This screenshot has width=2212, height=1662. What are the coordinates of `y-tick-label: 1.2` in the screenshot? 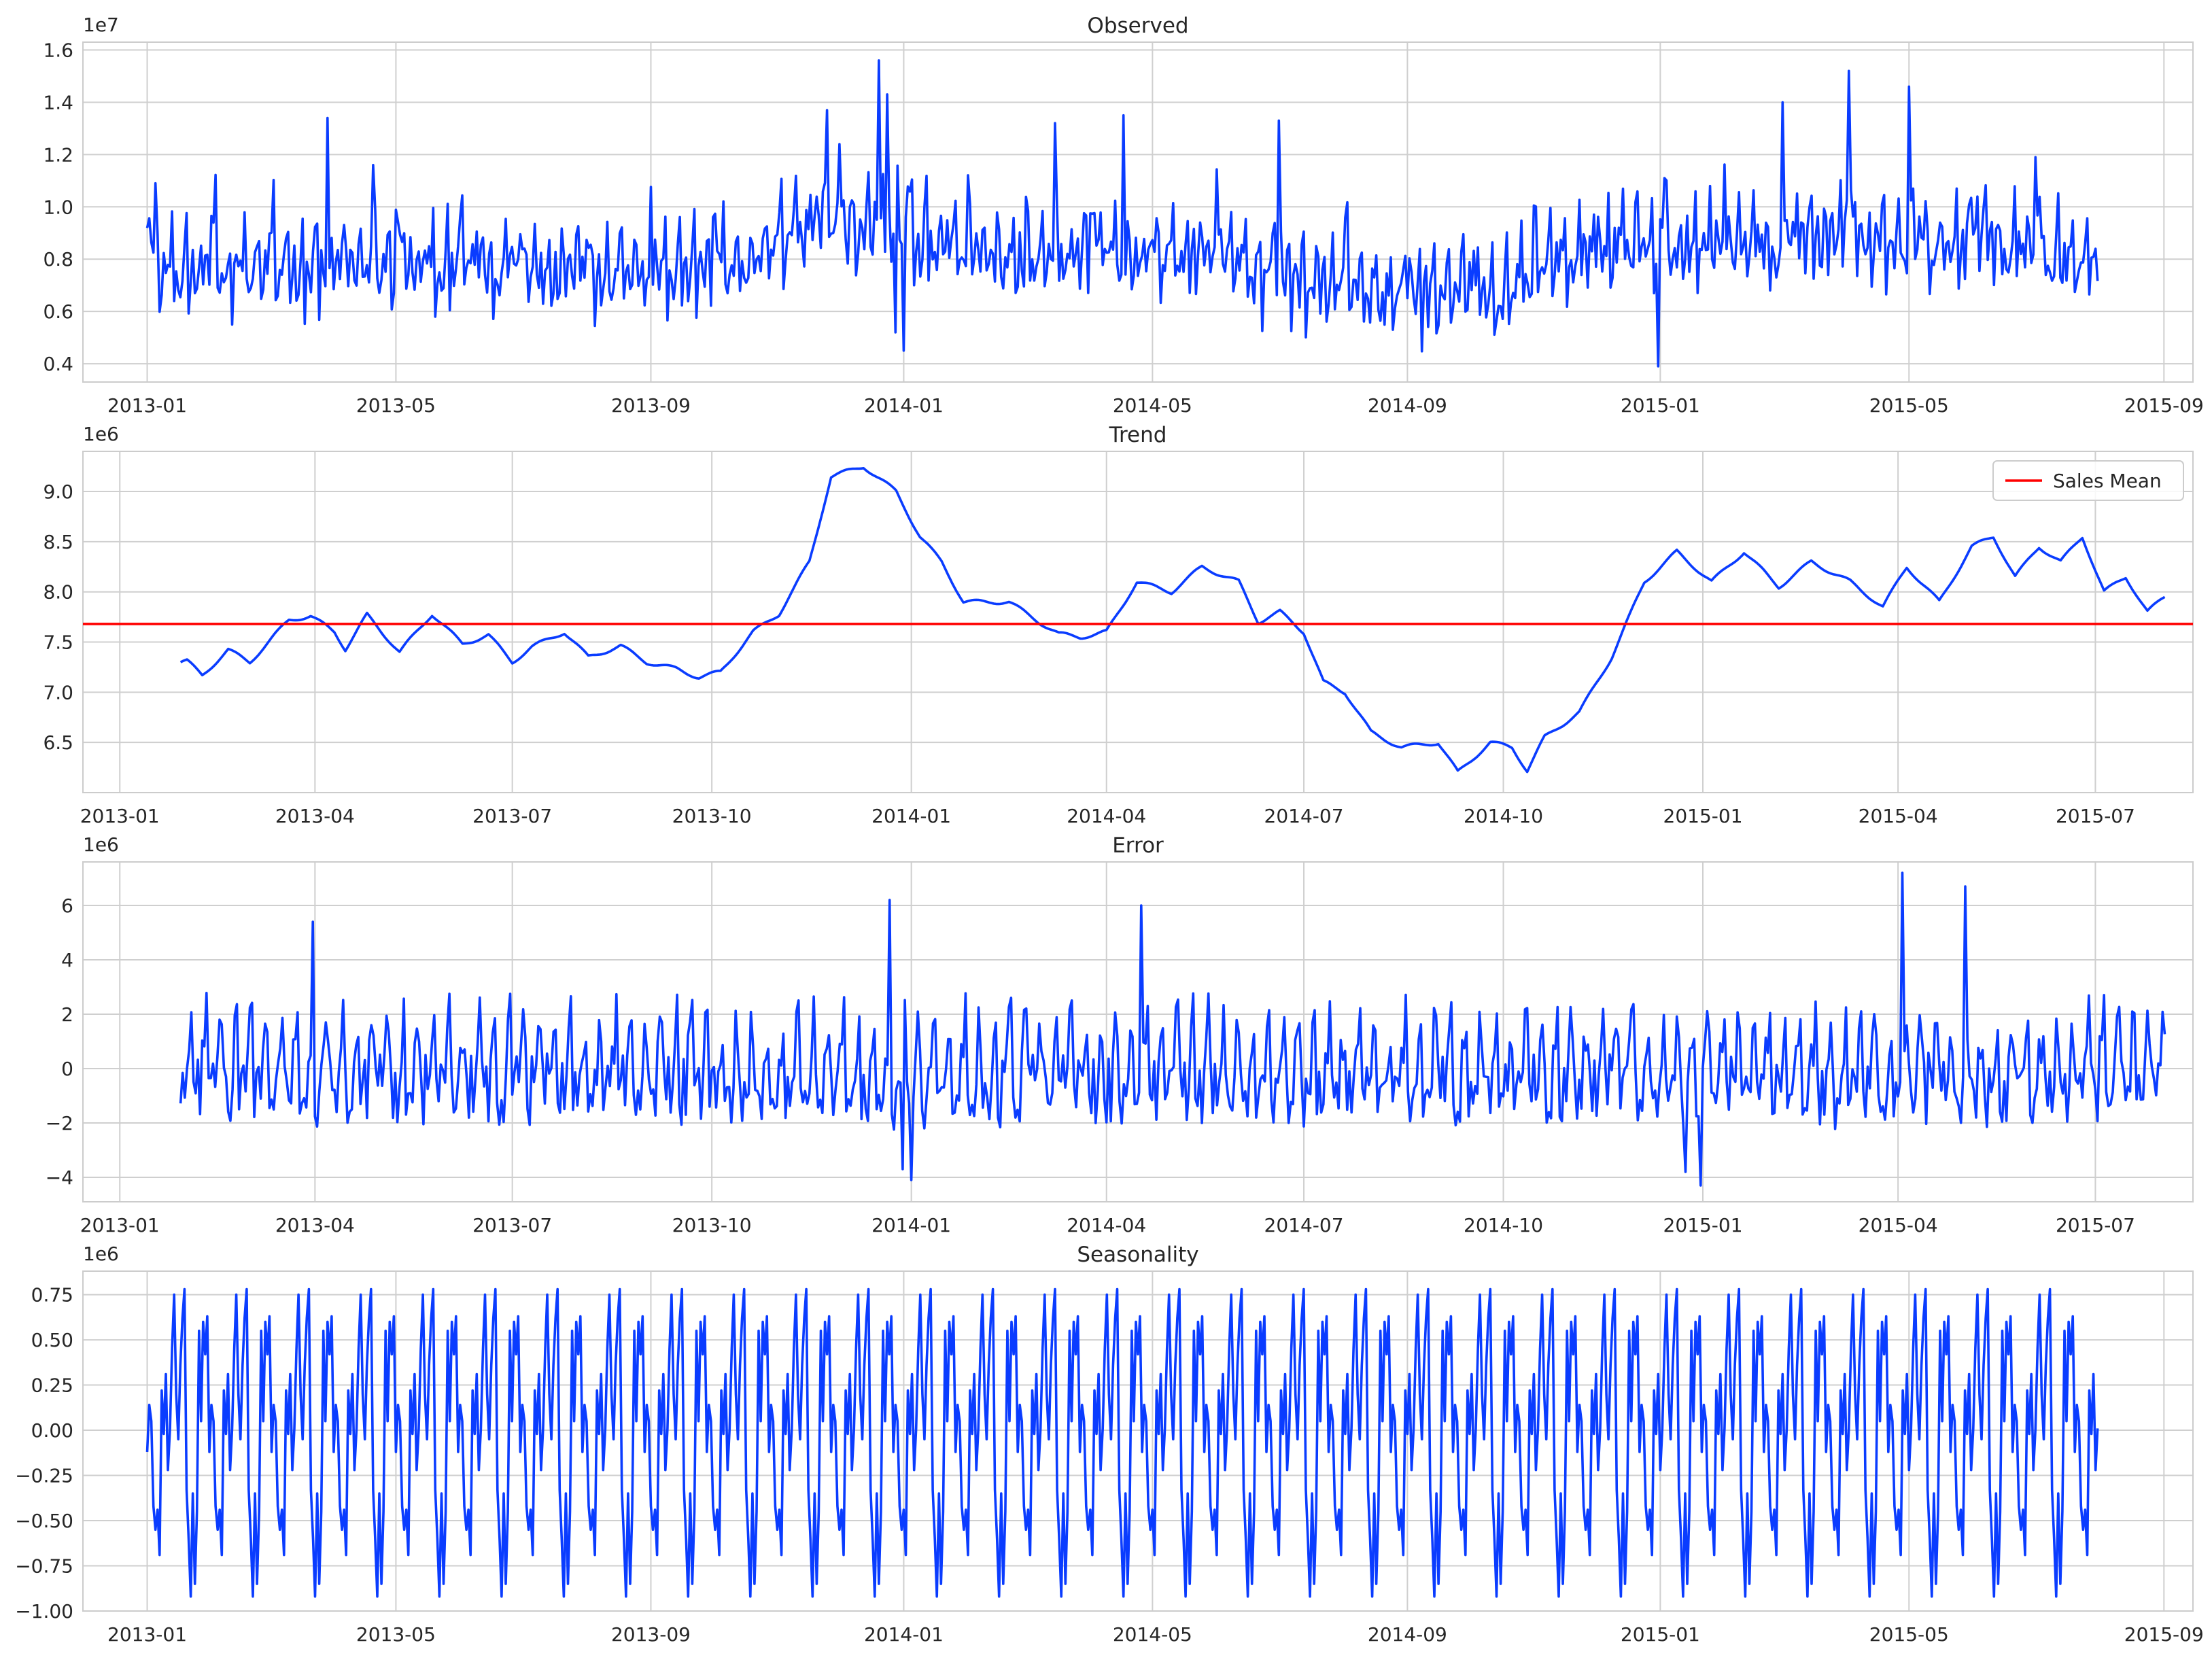 It's located at (58, 154).